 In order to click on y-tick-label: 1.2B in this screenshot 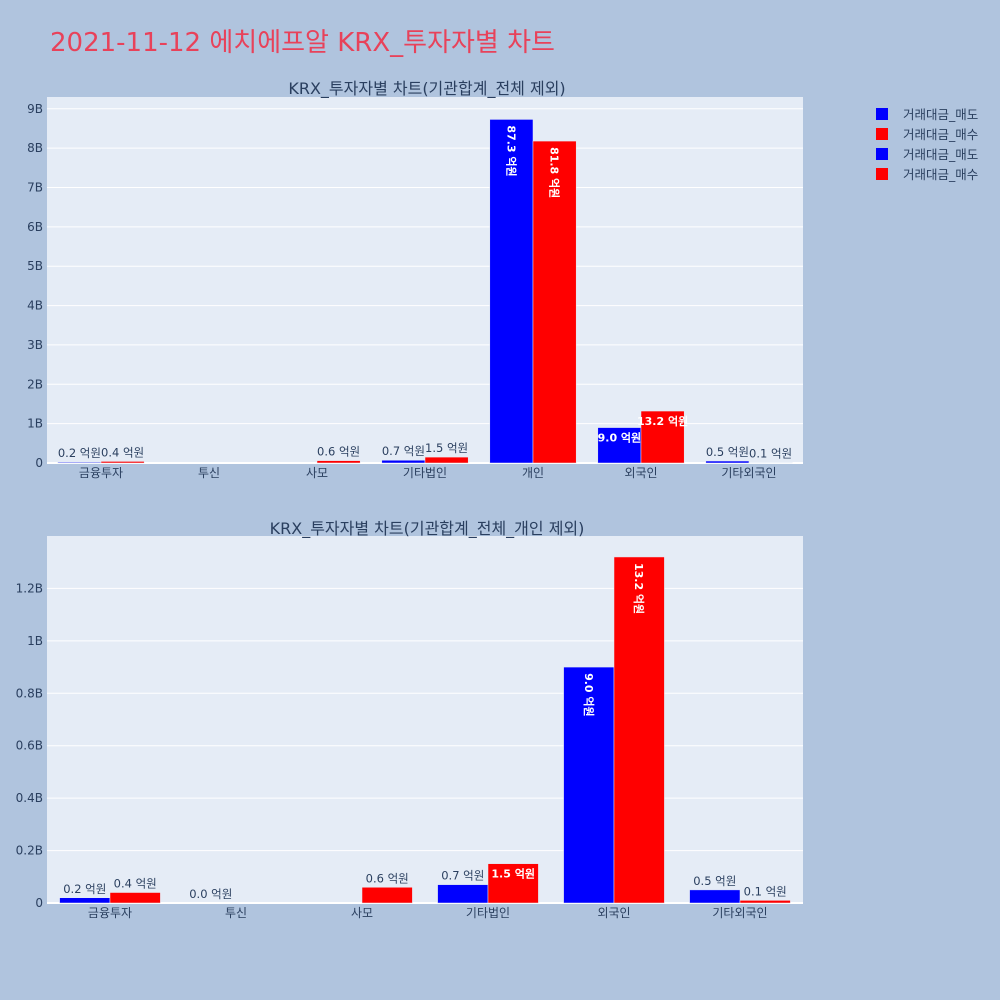, I will do `click(29, 588)`.